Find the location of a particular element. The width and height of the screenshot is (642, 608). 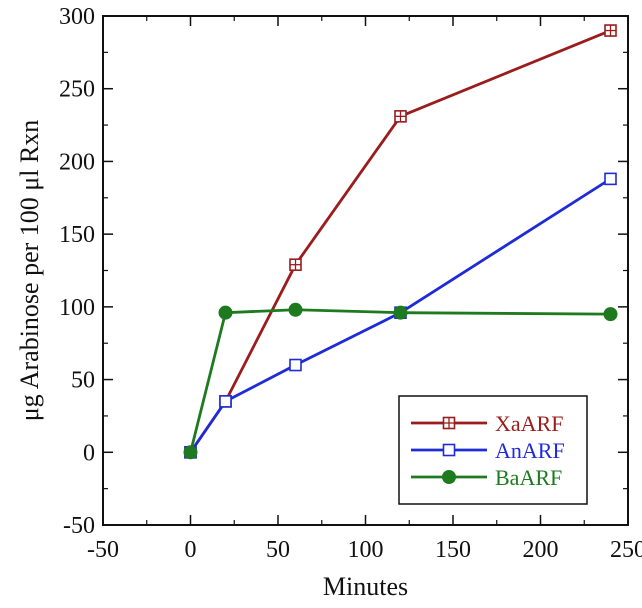

x-axis-label: Minutes is located at coordinates (365, 586).